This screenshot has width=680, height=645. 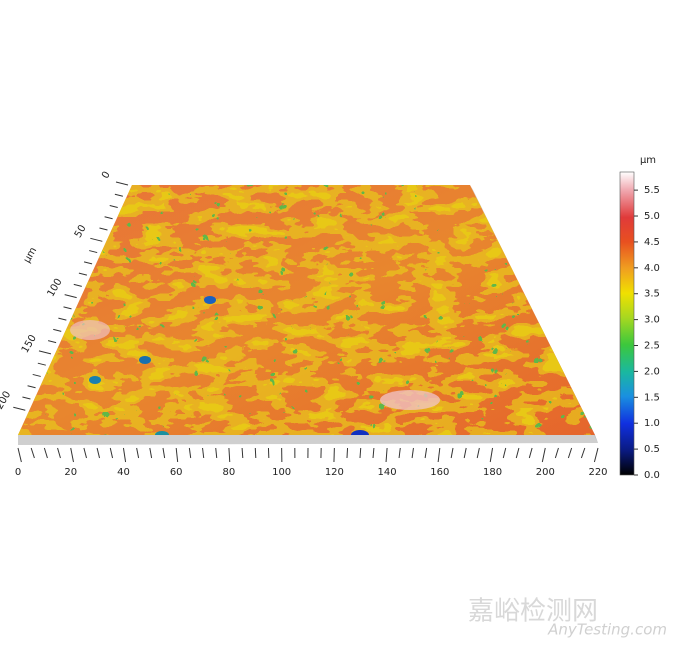 I want to click on colorbar-tick-label: 3.0, so click(x=652, y=320).